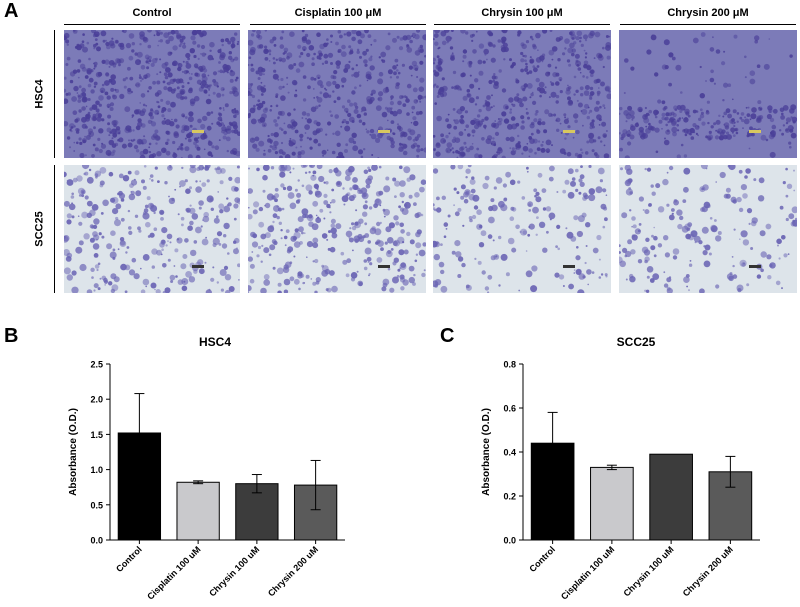  What do you see at coordinates (152, 13) in the screenshot?
I see `column-header-control: Control` at bounding box center [152, 13].